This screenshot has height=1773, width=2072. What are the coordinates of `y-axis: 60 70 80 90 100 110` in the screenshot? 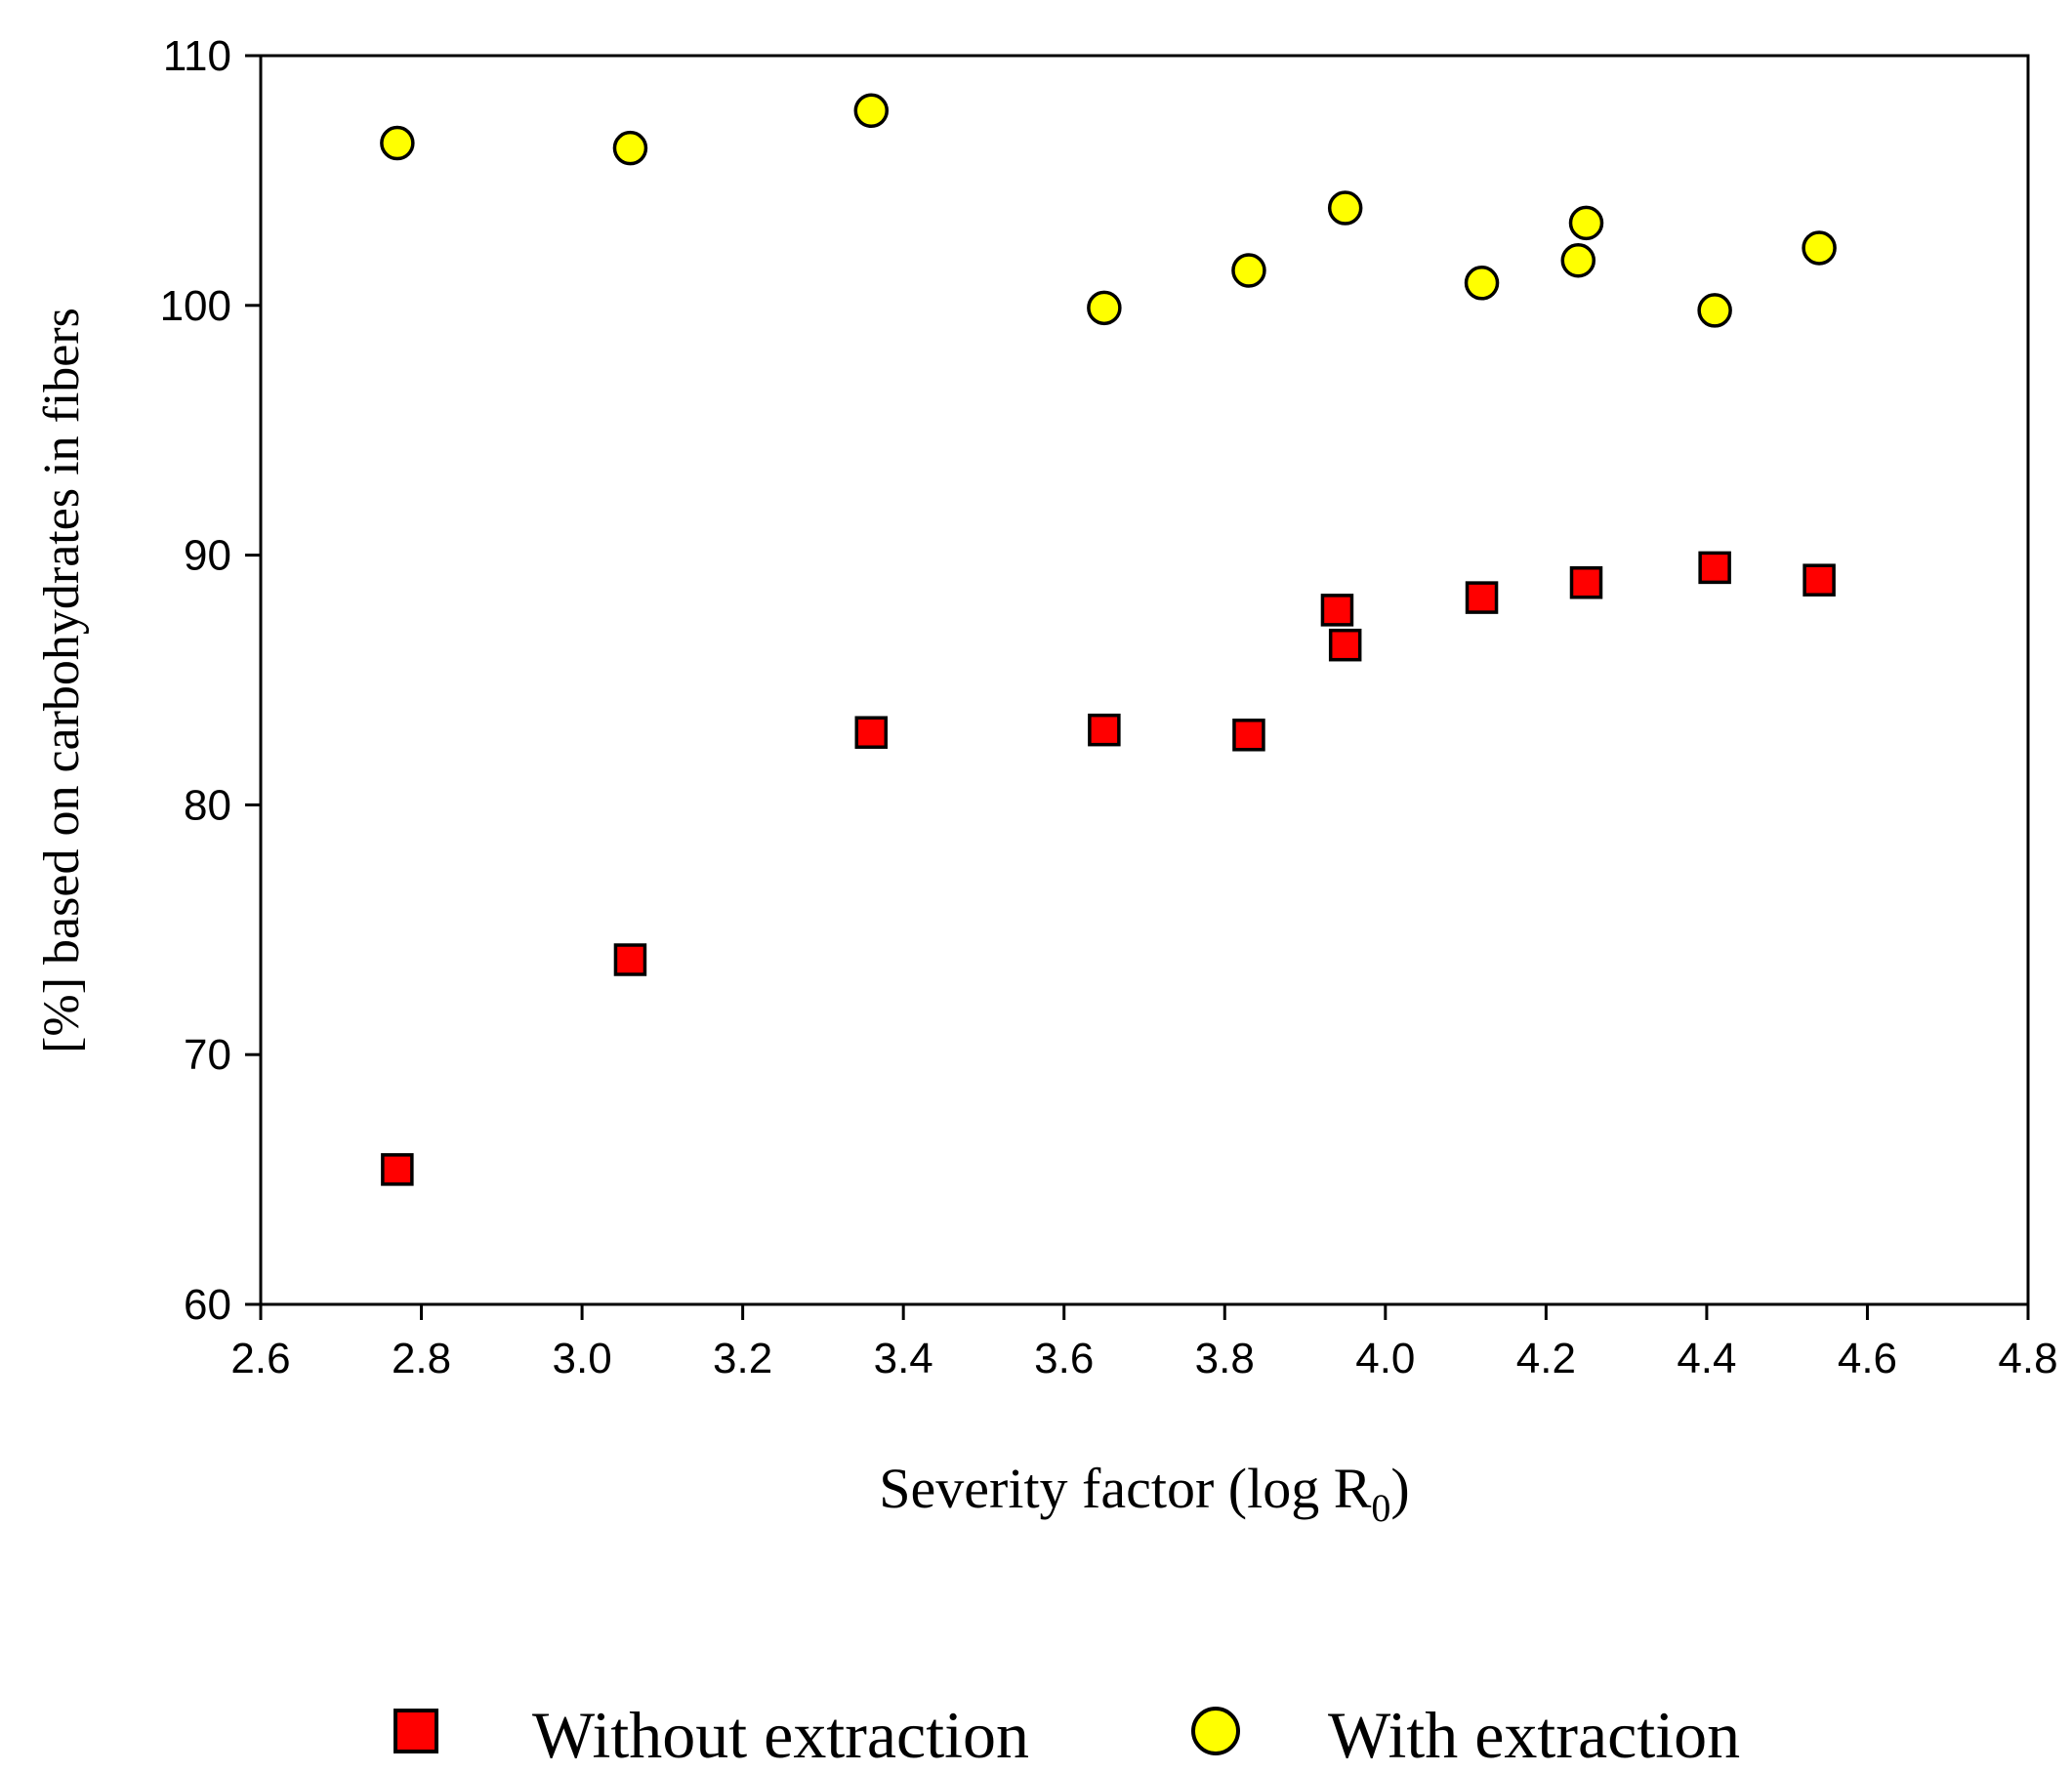 It's located at (210, 681).